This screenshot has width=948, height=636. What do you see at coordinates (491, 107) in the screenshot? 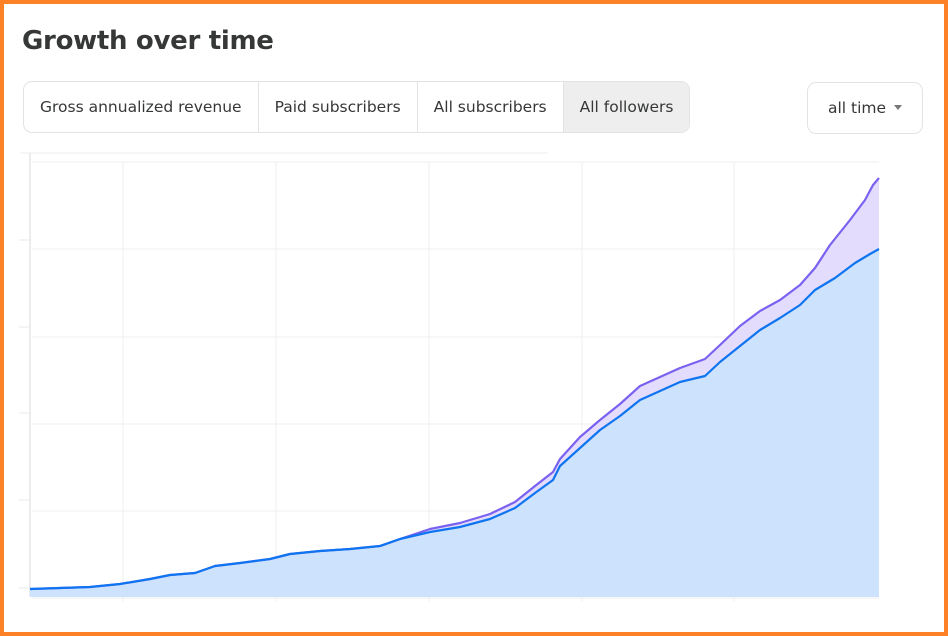
I see `tab-all-subscribers: All subscribers` at bounding box center [491, 107].